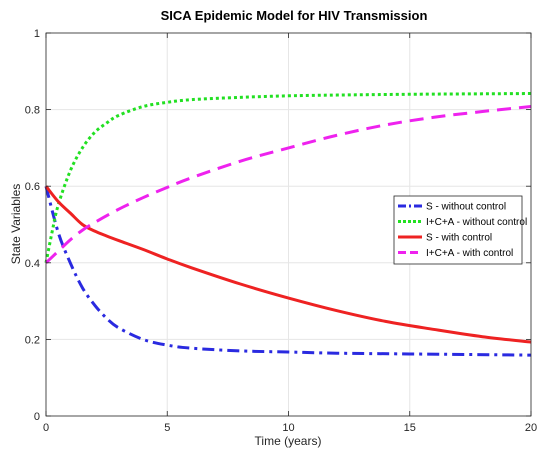  What do you see at coordinates (294, 15) in the screenshot?
I see `chart-title: SICA Epidemic Model for HIV Transmission` at bounding box center [294, 15].